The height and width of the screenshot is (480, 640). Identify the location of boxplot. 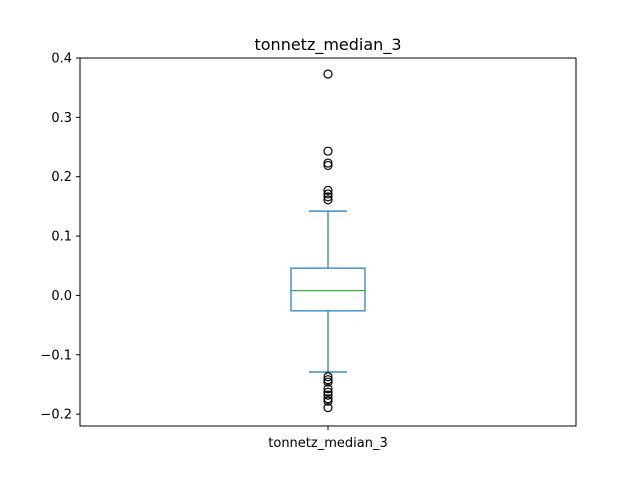
(328, 291).